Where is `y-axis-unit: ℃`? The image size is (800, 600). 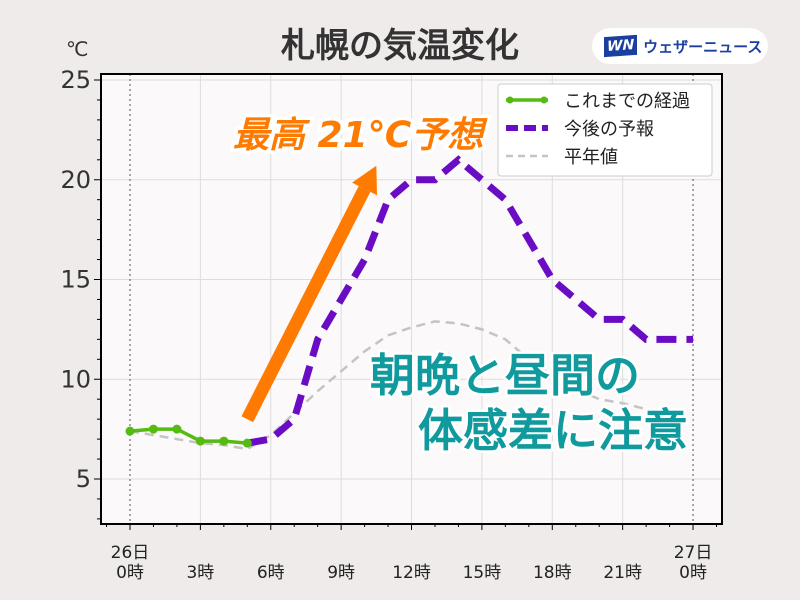
y-axis-unit: ℃ is located at coordinates (77, 49).